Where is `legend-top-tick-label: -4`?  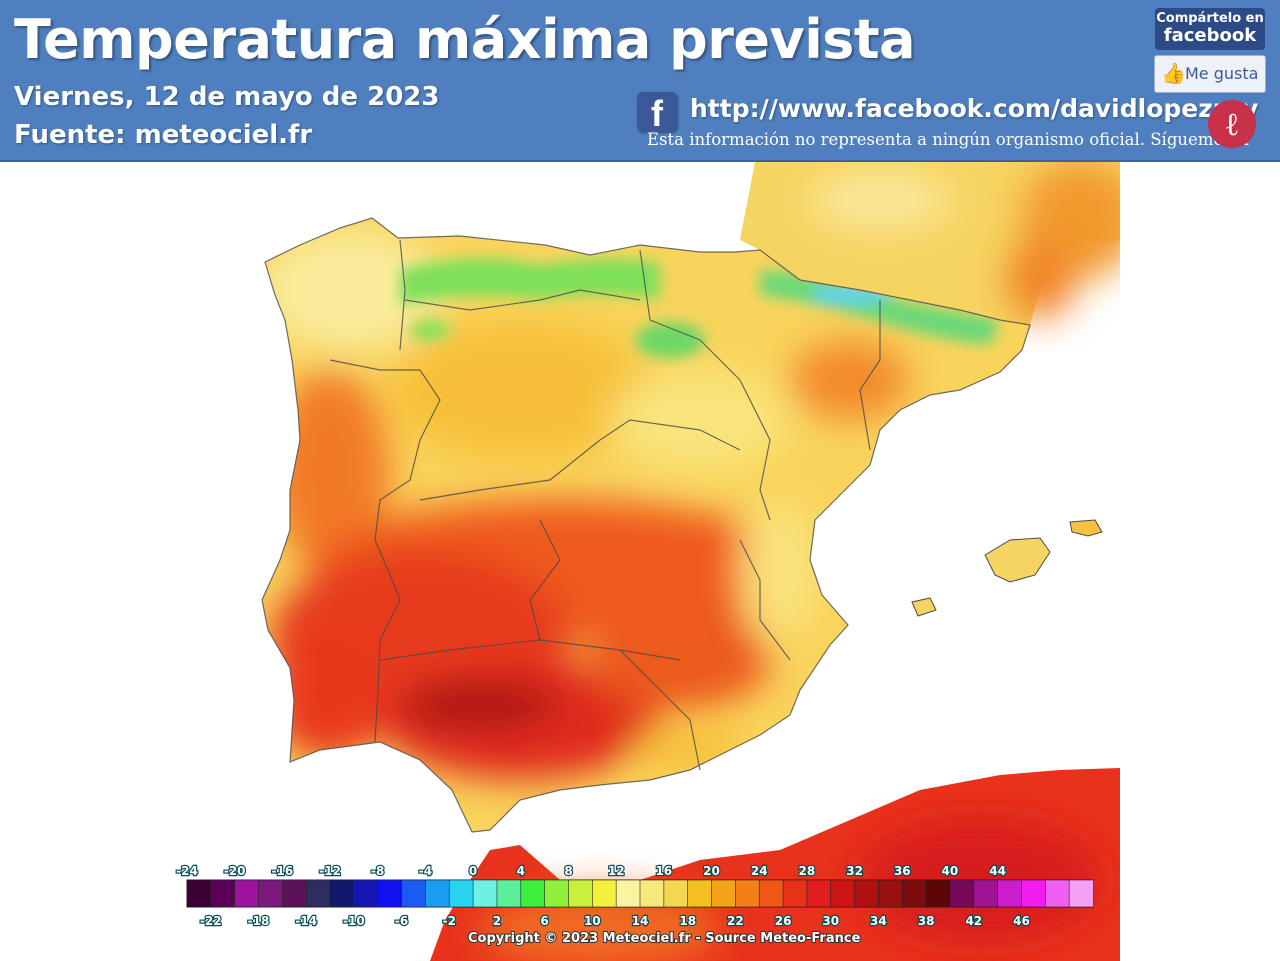 legend-top-tick-label: -4 is located at coordinates (425, 871).